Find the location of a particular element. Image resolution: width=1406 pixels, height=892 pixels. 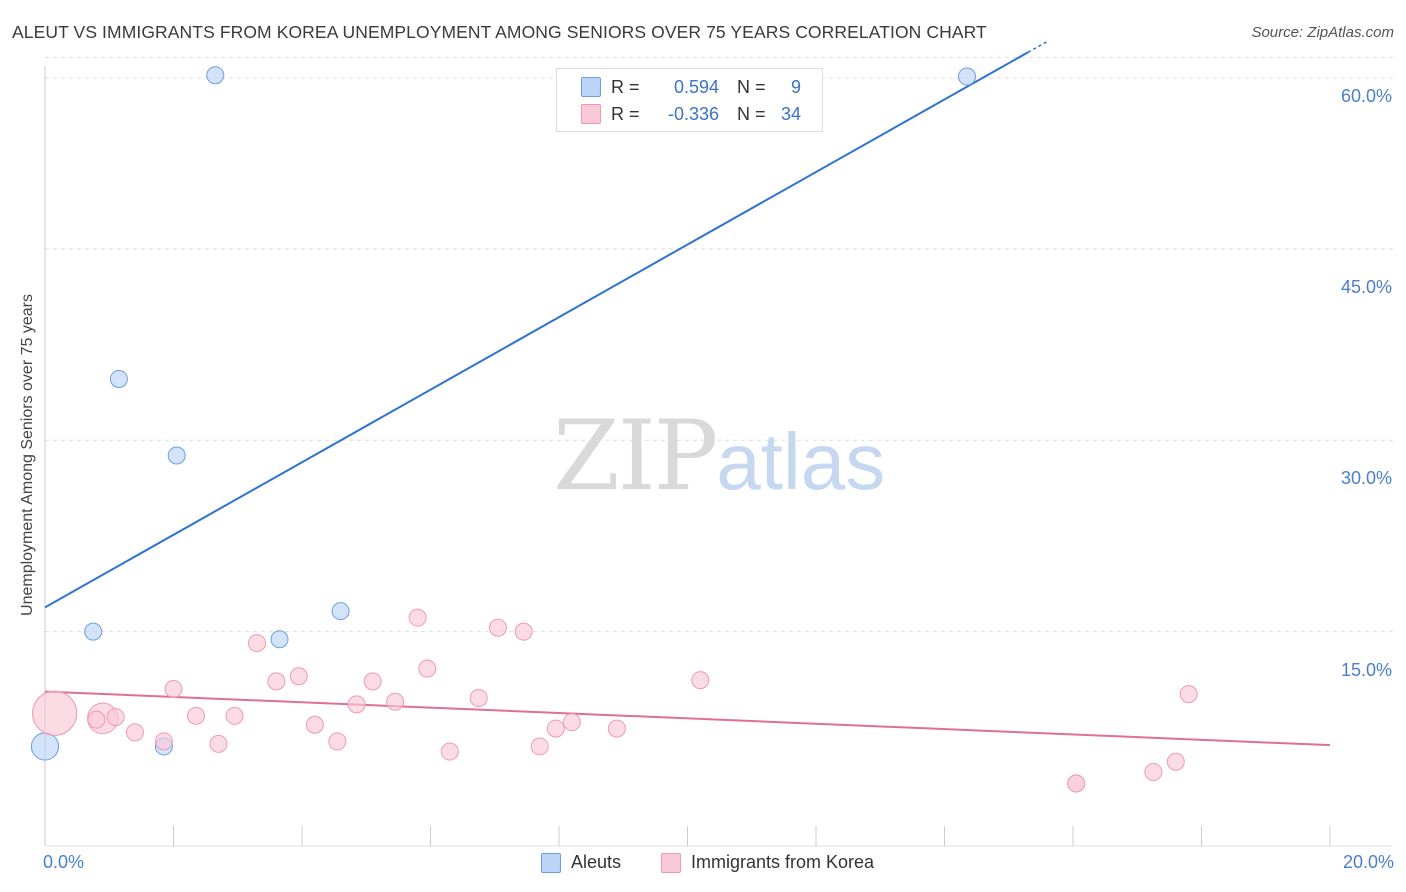

r-value: -0.336 is located at coordinates (693, 113).